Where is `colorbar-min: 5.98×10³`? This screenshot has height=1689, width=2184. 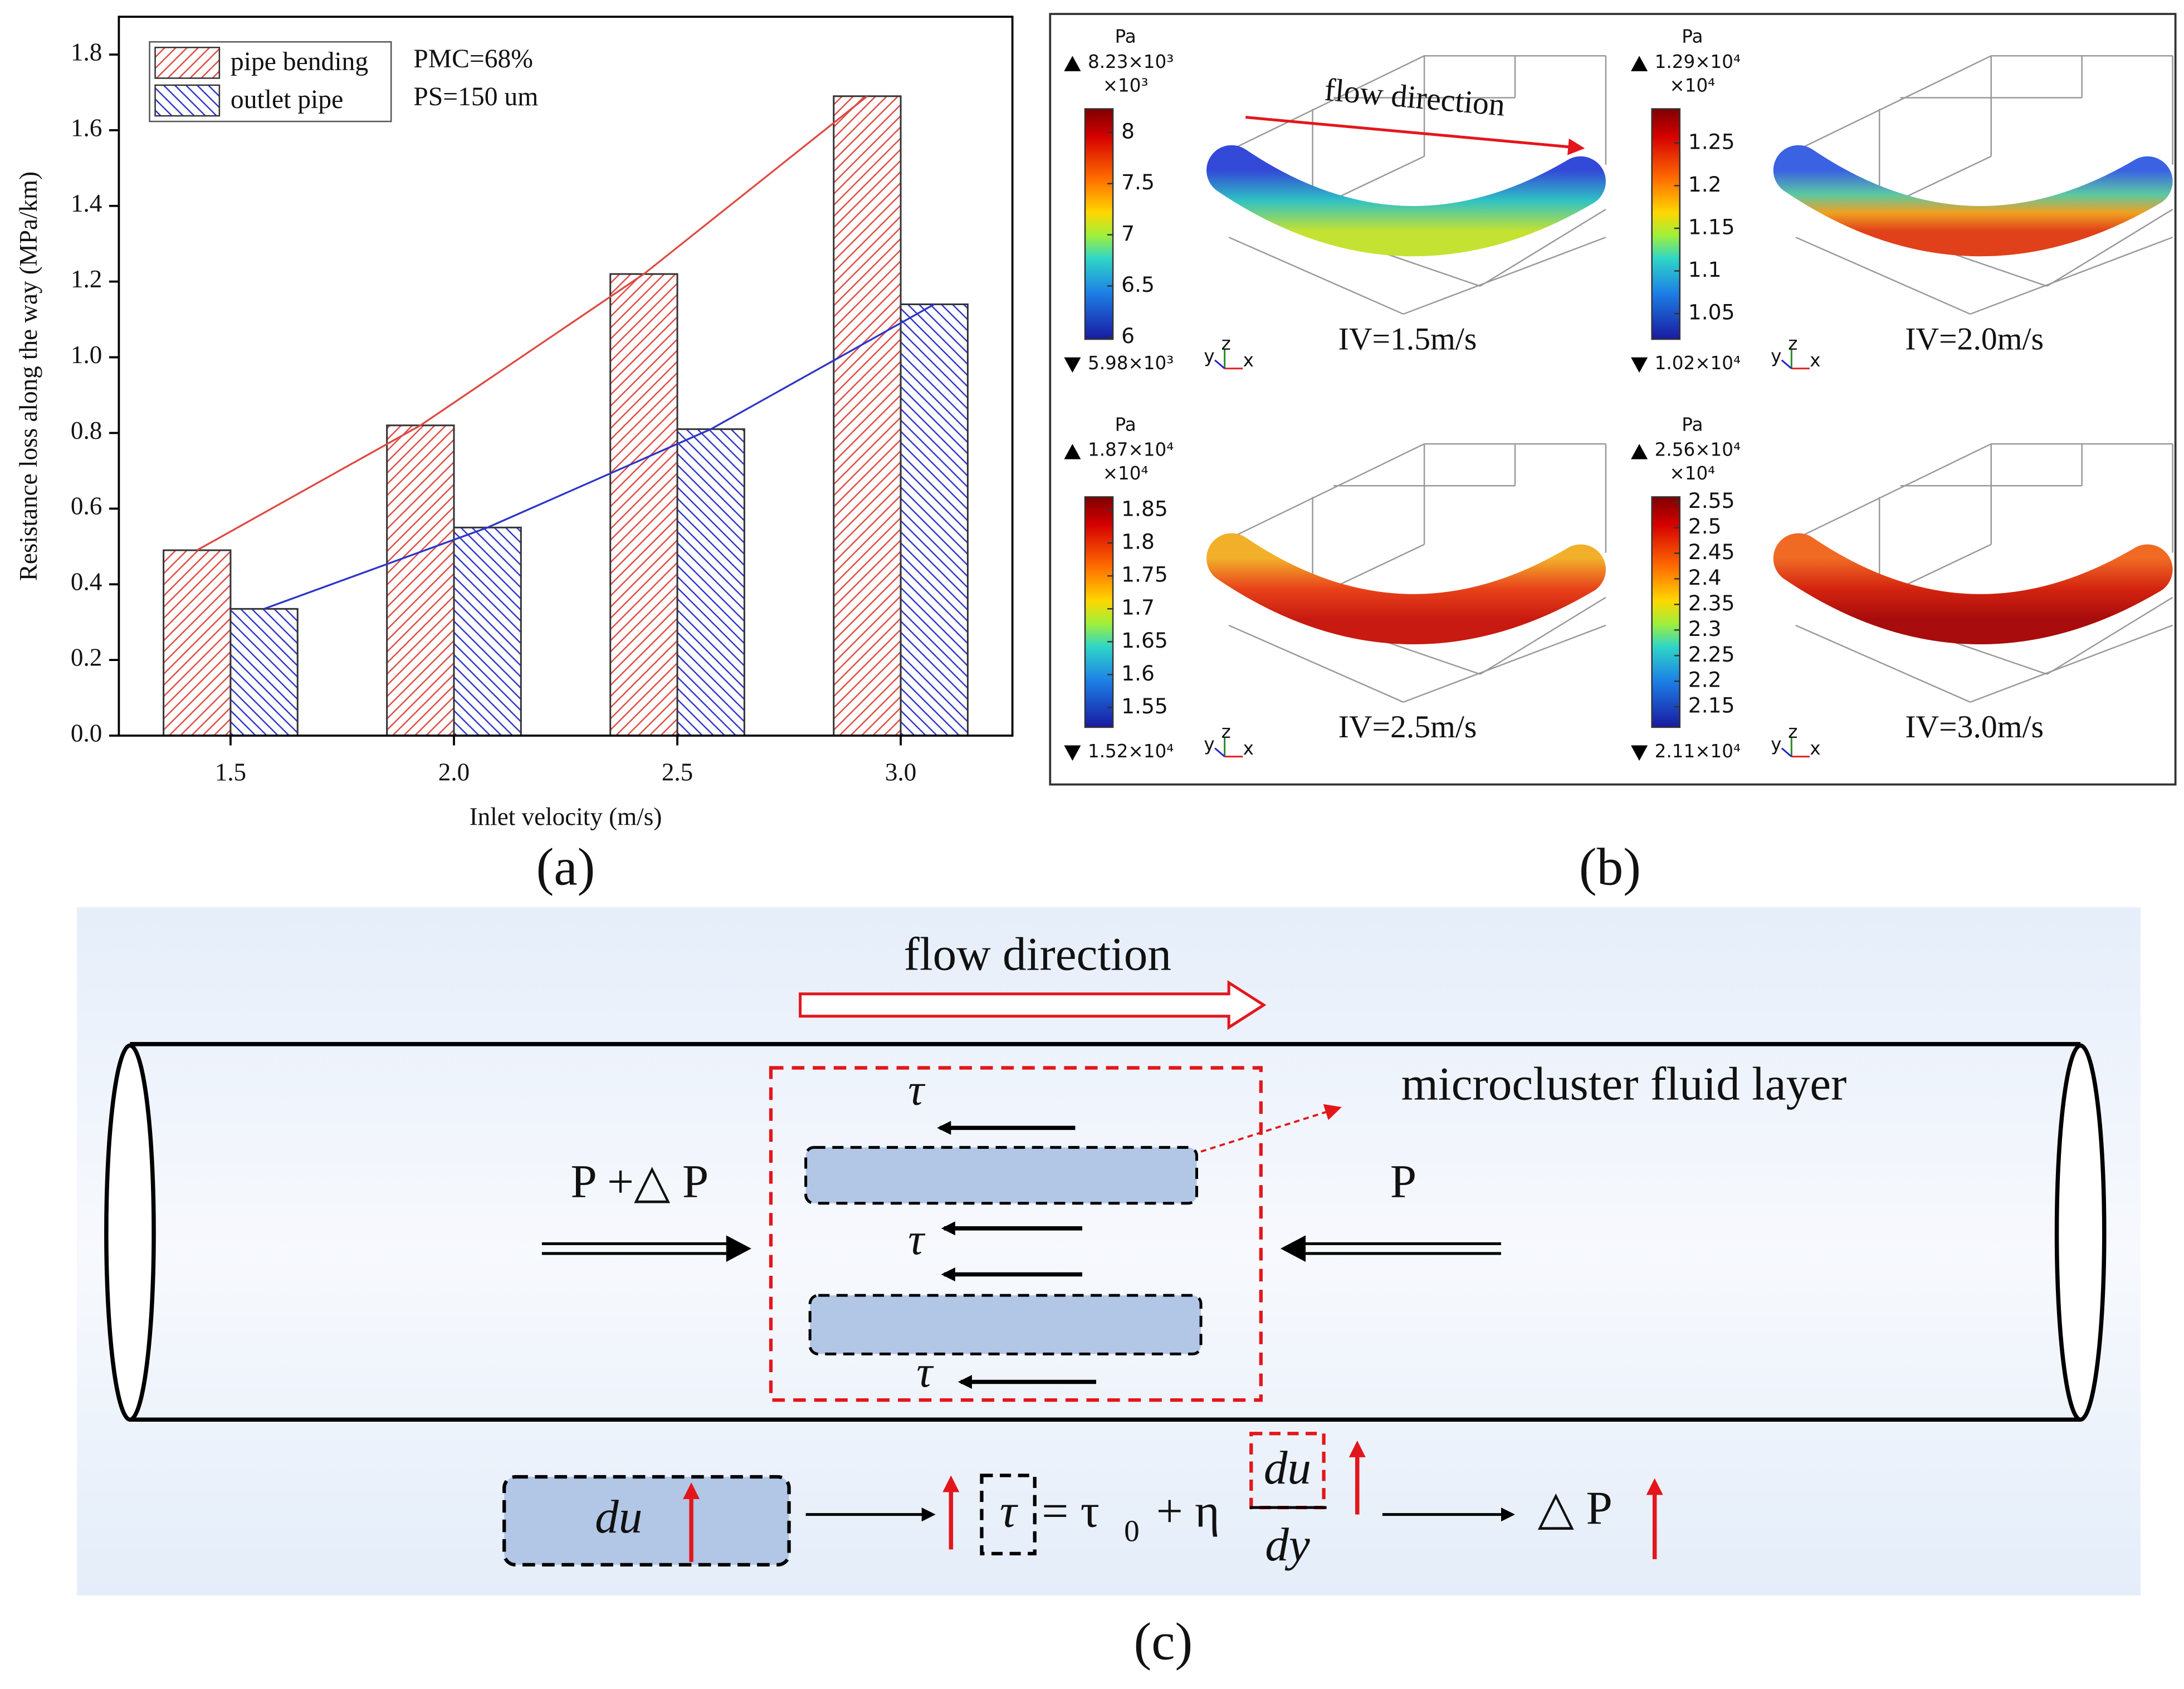
colorbar-min: 5.98×10³ is located at coordinates (1131, 363).